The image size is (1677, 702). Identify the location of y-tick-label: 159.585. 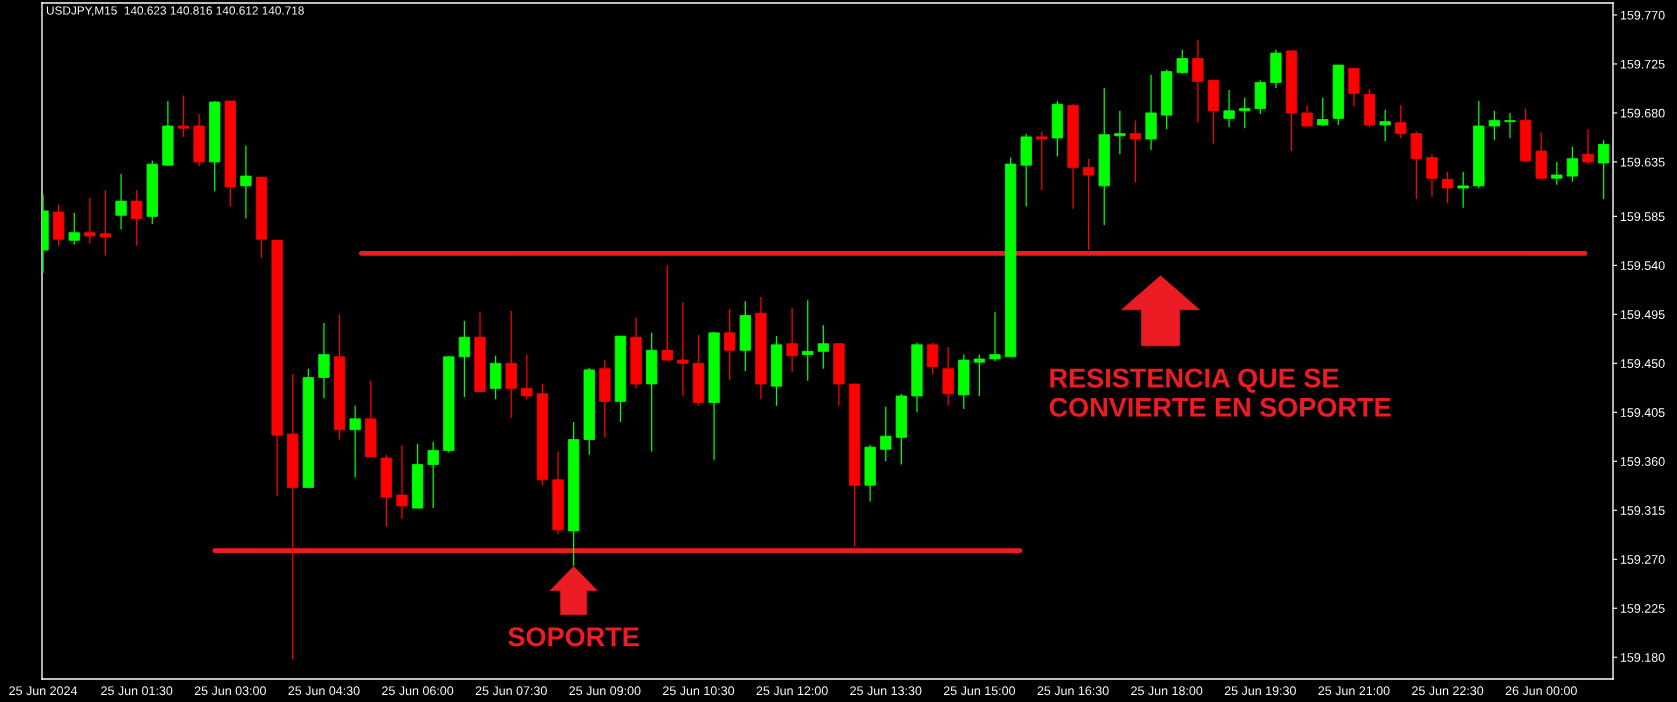
(1642, 217).